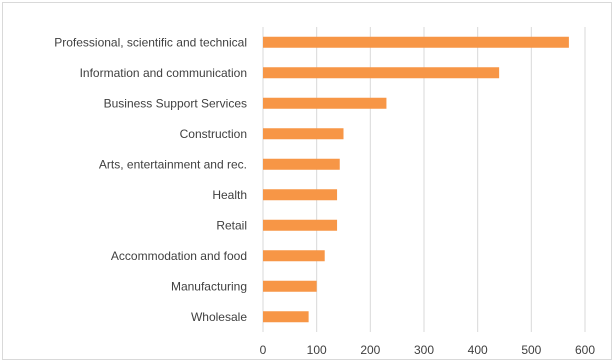 This screenshot has width=616, height=364. Describe the element at coordinates (209, 286) in the screenshot. I see `category-label: Manufacturing` at that location.